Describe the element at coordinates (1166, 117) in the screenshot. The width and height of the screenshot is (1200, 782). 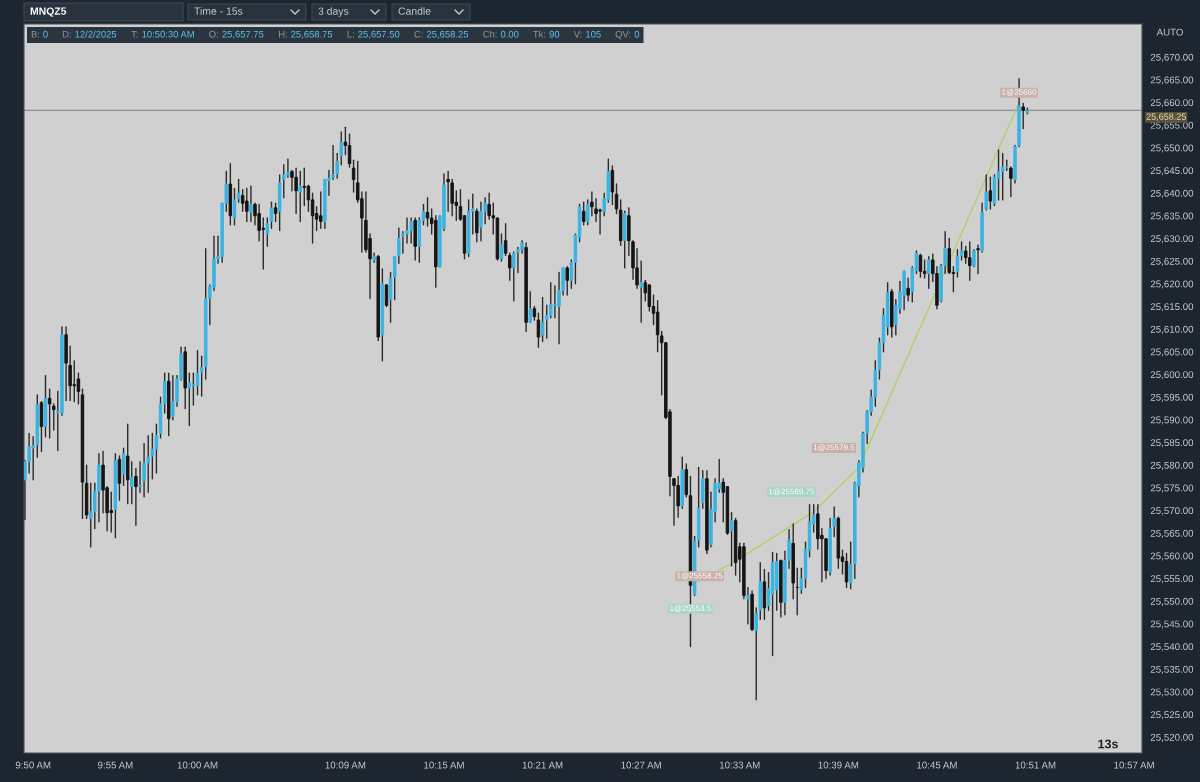
I see `ref-line-label: 25,658.25` at that location.